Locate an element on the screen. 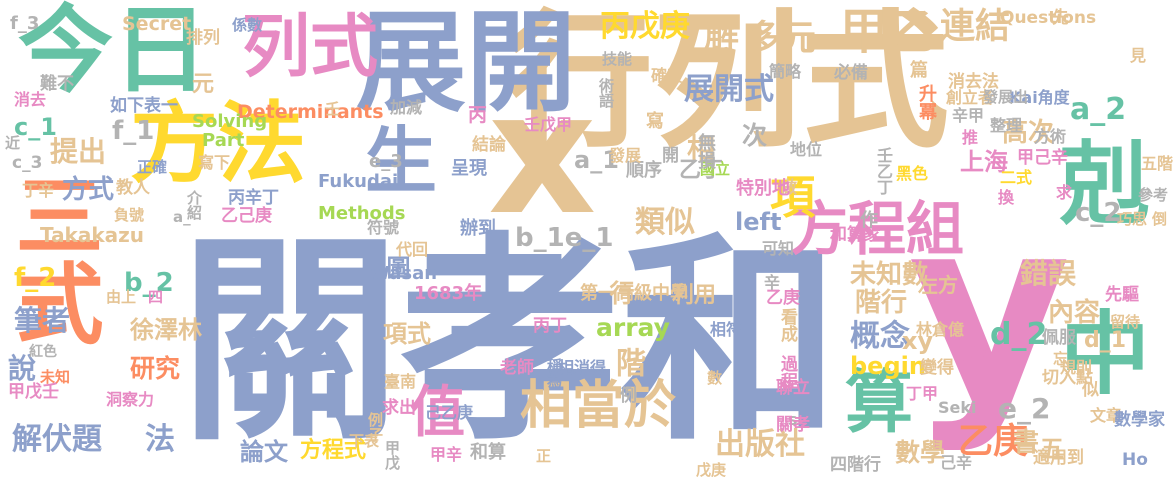 The image size is (1175, 482). cloud-word: 圖 is located at coordinates (396, 267).